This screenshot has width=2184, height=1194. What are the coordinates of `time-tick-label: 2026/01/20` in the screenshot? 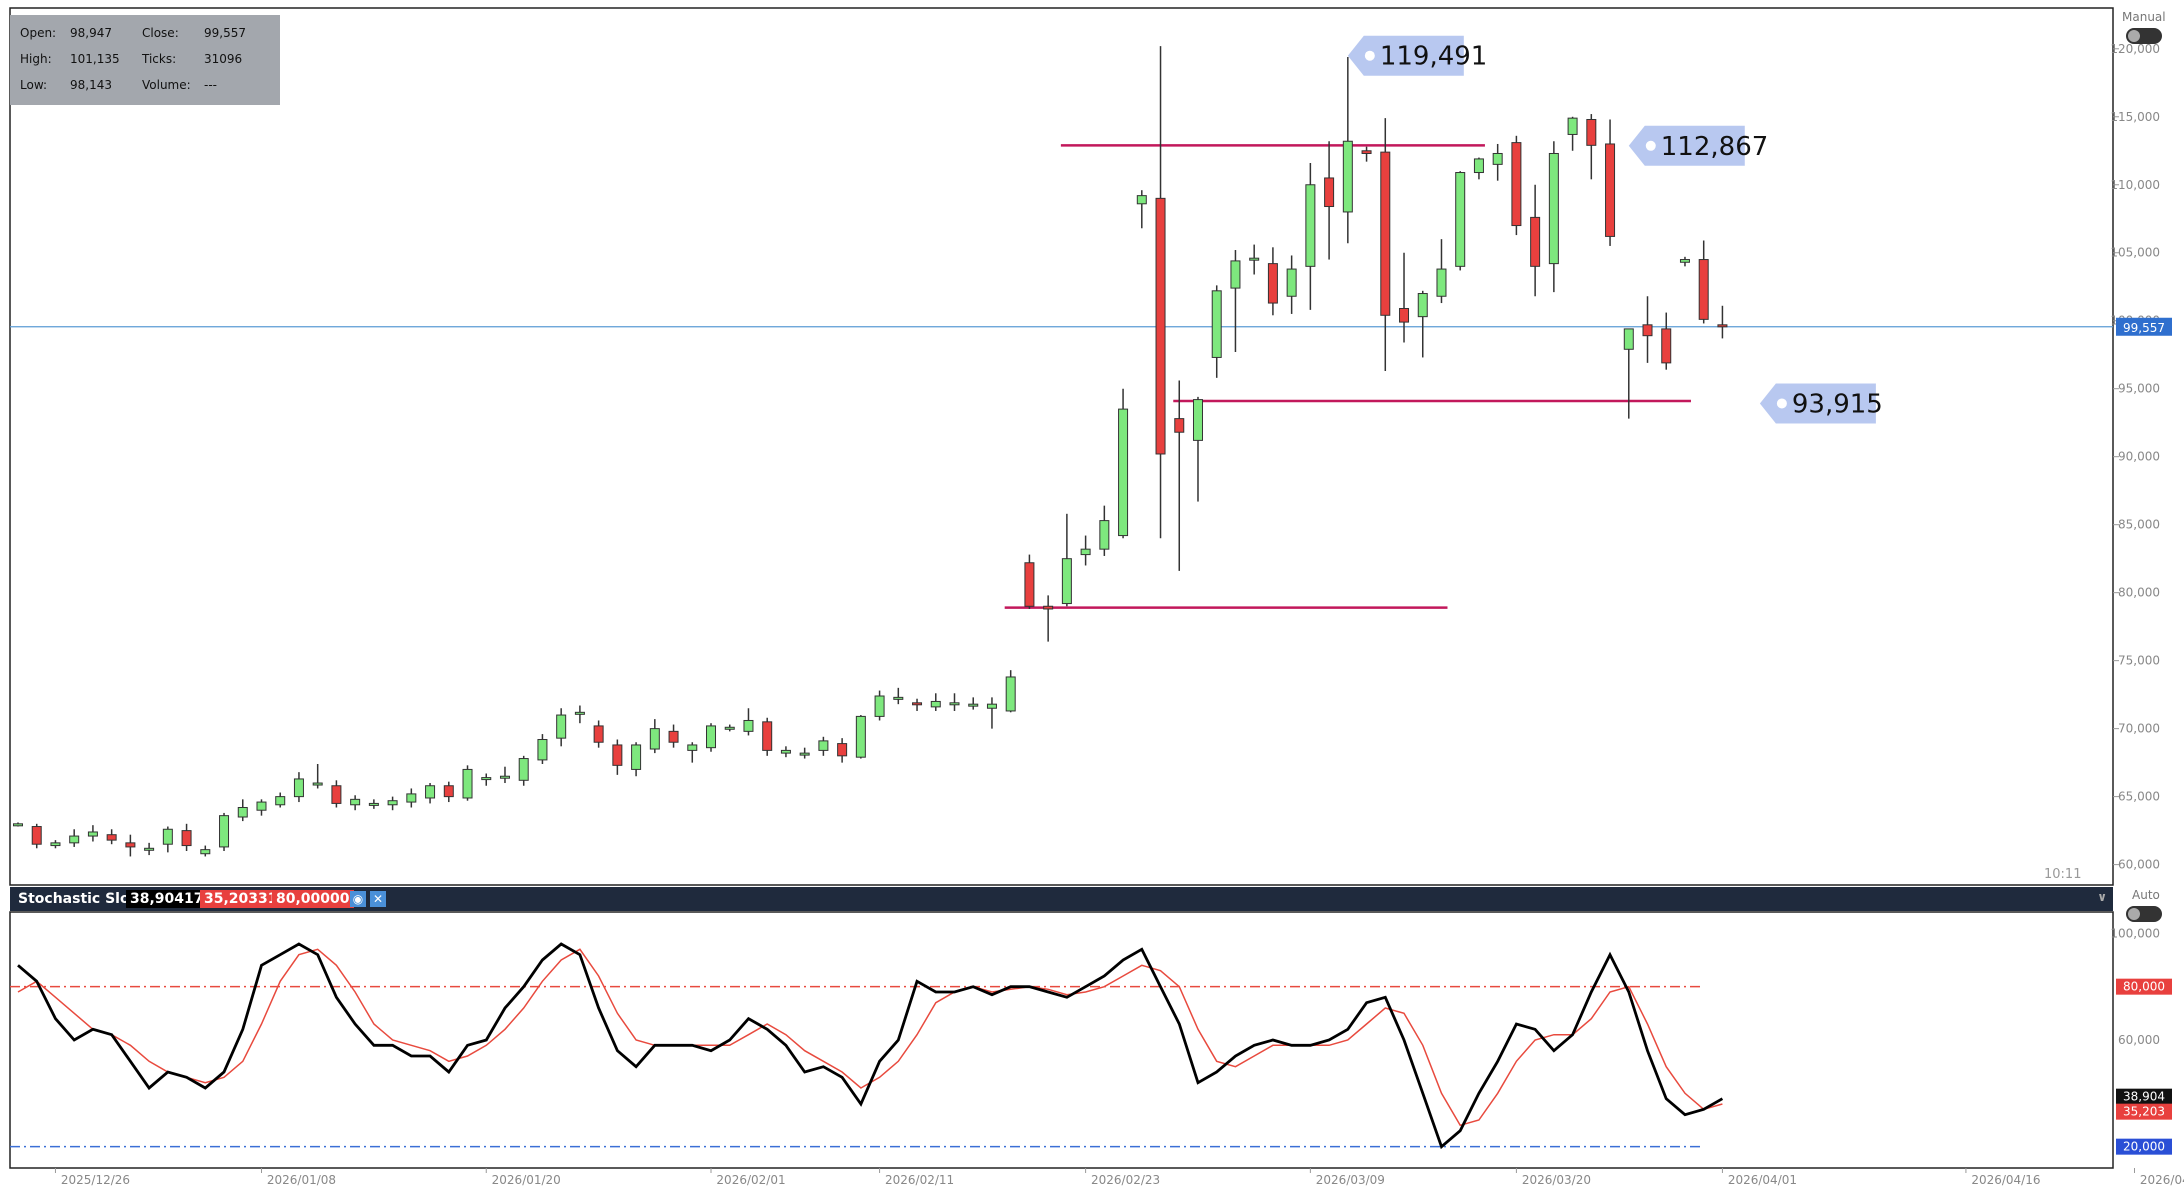 It's located at (526, 1180).